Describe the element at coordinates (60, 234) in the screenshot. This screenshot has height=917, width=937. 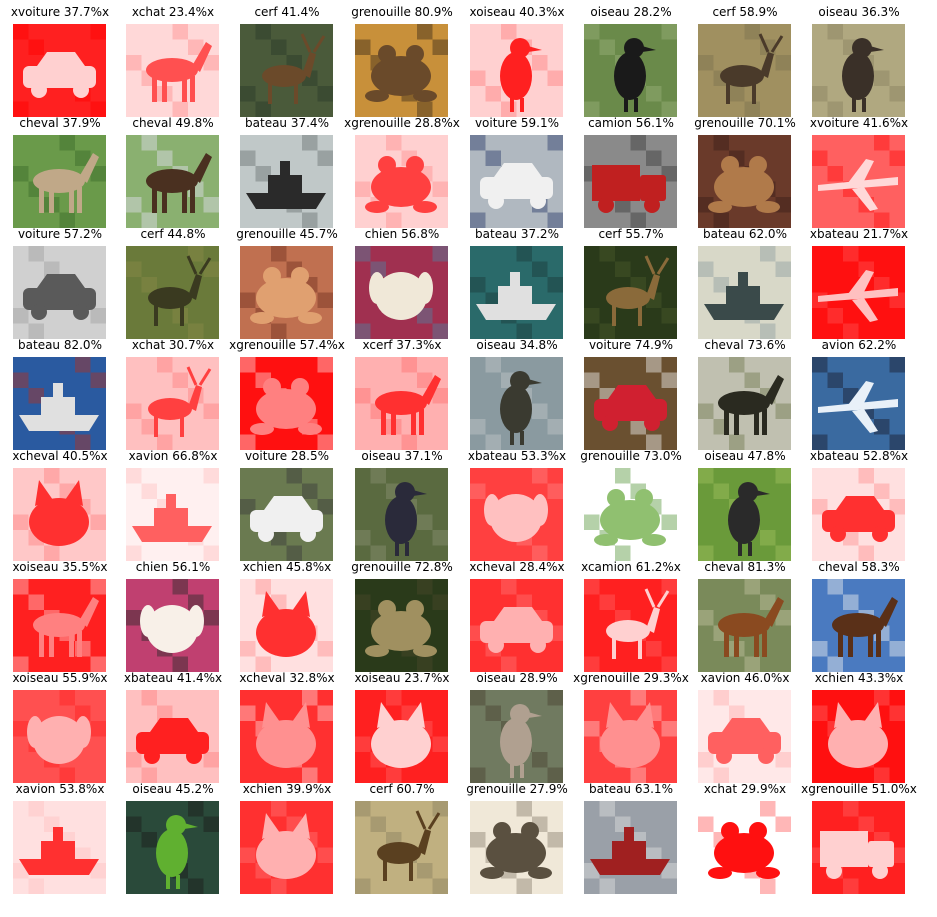
I see `prediction-label: voiture 57.2%` at that location.